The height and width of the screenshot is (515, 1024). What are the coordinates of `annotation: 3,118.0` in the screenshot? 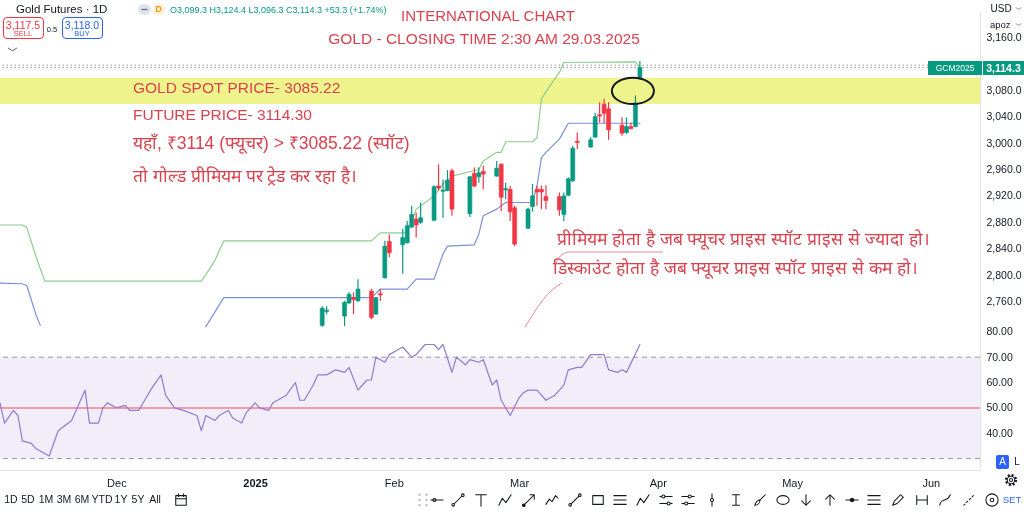 It's located at (82, 25).